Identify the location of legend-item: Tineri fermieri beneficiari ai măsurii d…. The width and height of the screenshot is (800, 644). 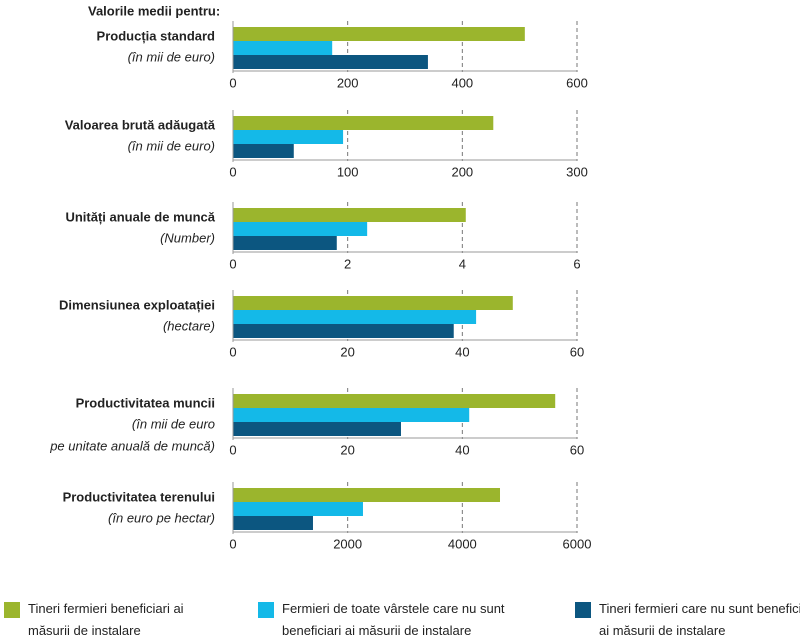
(116, 620).